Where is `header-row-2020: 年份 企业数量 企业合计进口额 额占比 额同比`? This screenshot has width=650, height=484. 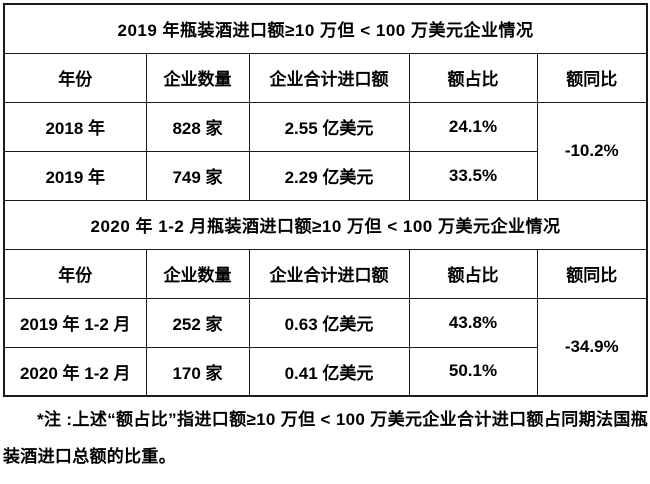 header-row-2020: 年份 企业数量 企业合计进口额 额占比 额同比 is located at coordinates (325, 273).